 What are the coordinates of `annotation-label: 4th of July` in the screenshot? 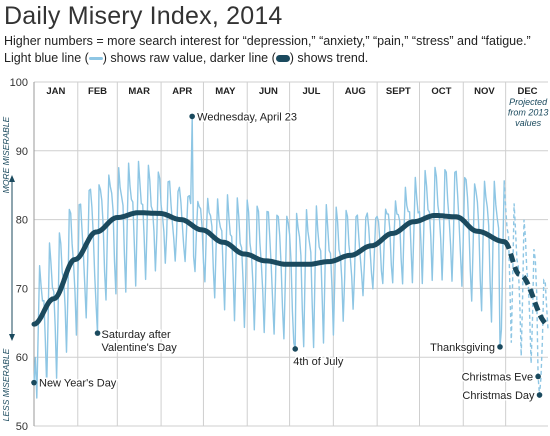 It's located at (318, 362).